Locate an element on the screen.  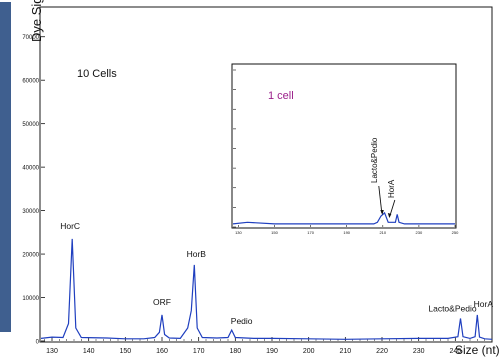
x-tick-label: 190 is located at coordinates (272, 351).